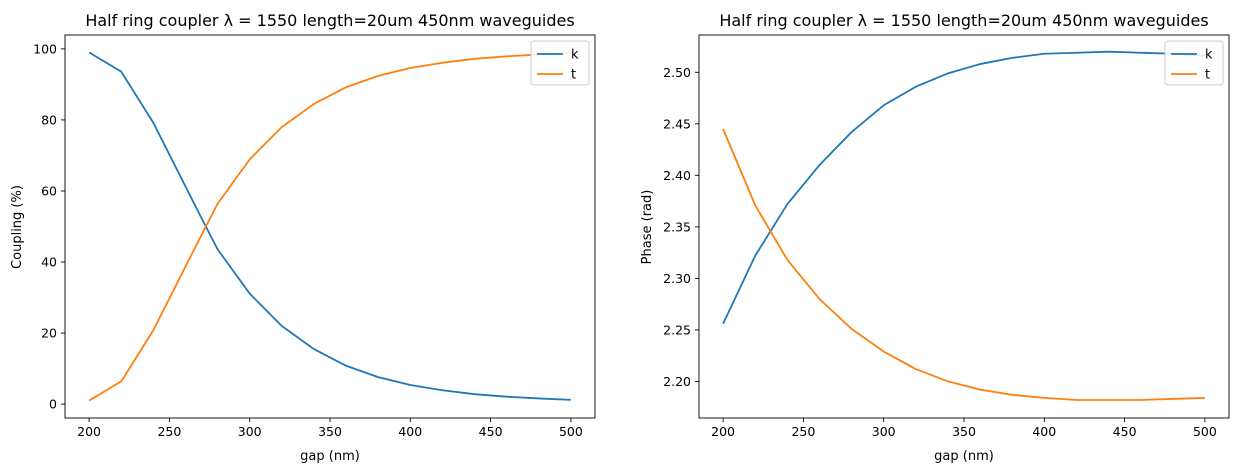  I want to click on chart-coupling-xlabel: gap (nm), so click(330, 456).